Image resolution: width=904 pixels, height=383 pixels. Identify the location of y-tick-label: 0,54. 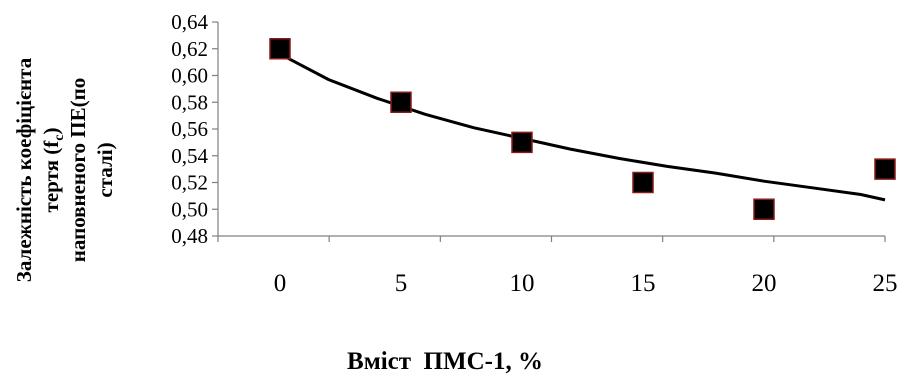
(189, 156).